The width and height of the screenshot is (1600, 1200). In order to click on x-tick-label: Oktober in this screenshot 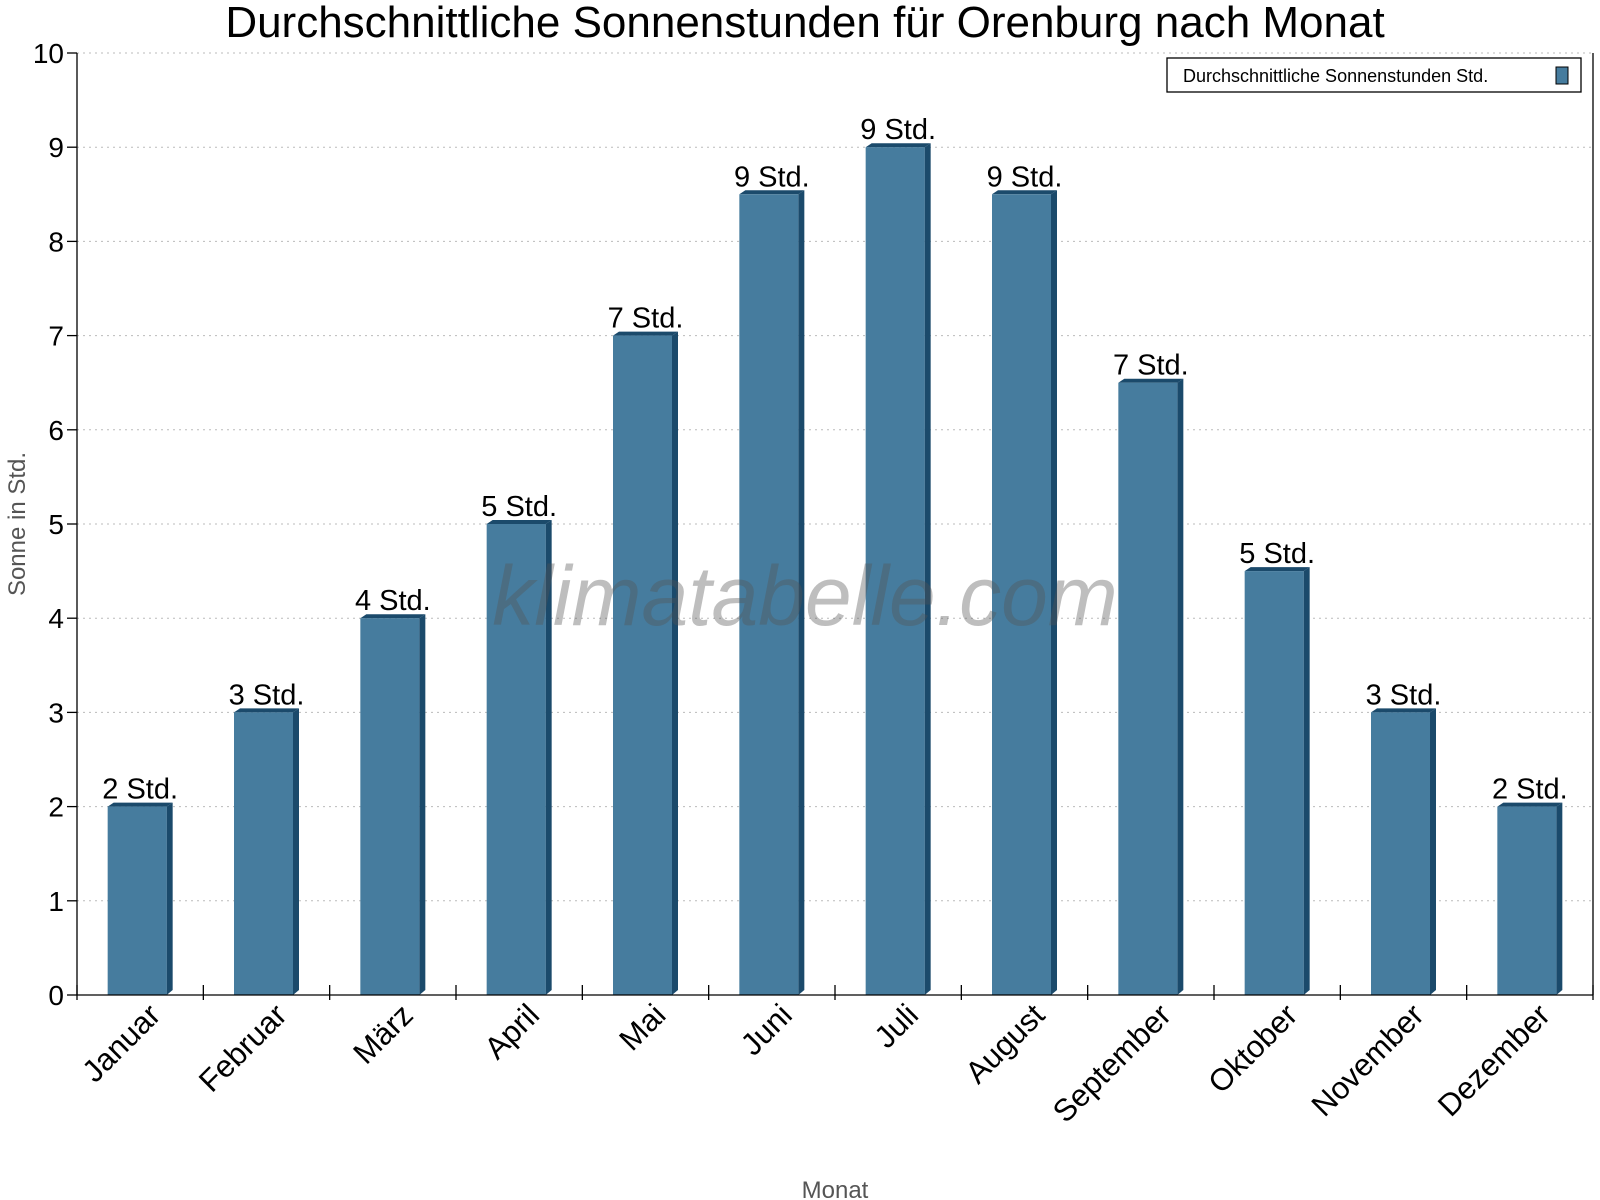, I will do `click(1252, 1048)`.